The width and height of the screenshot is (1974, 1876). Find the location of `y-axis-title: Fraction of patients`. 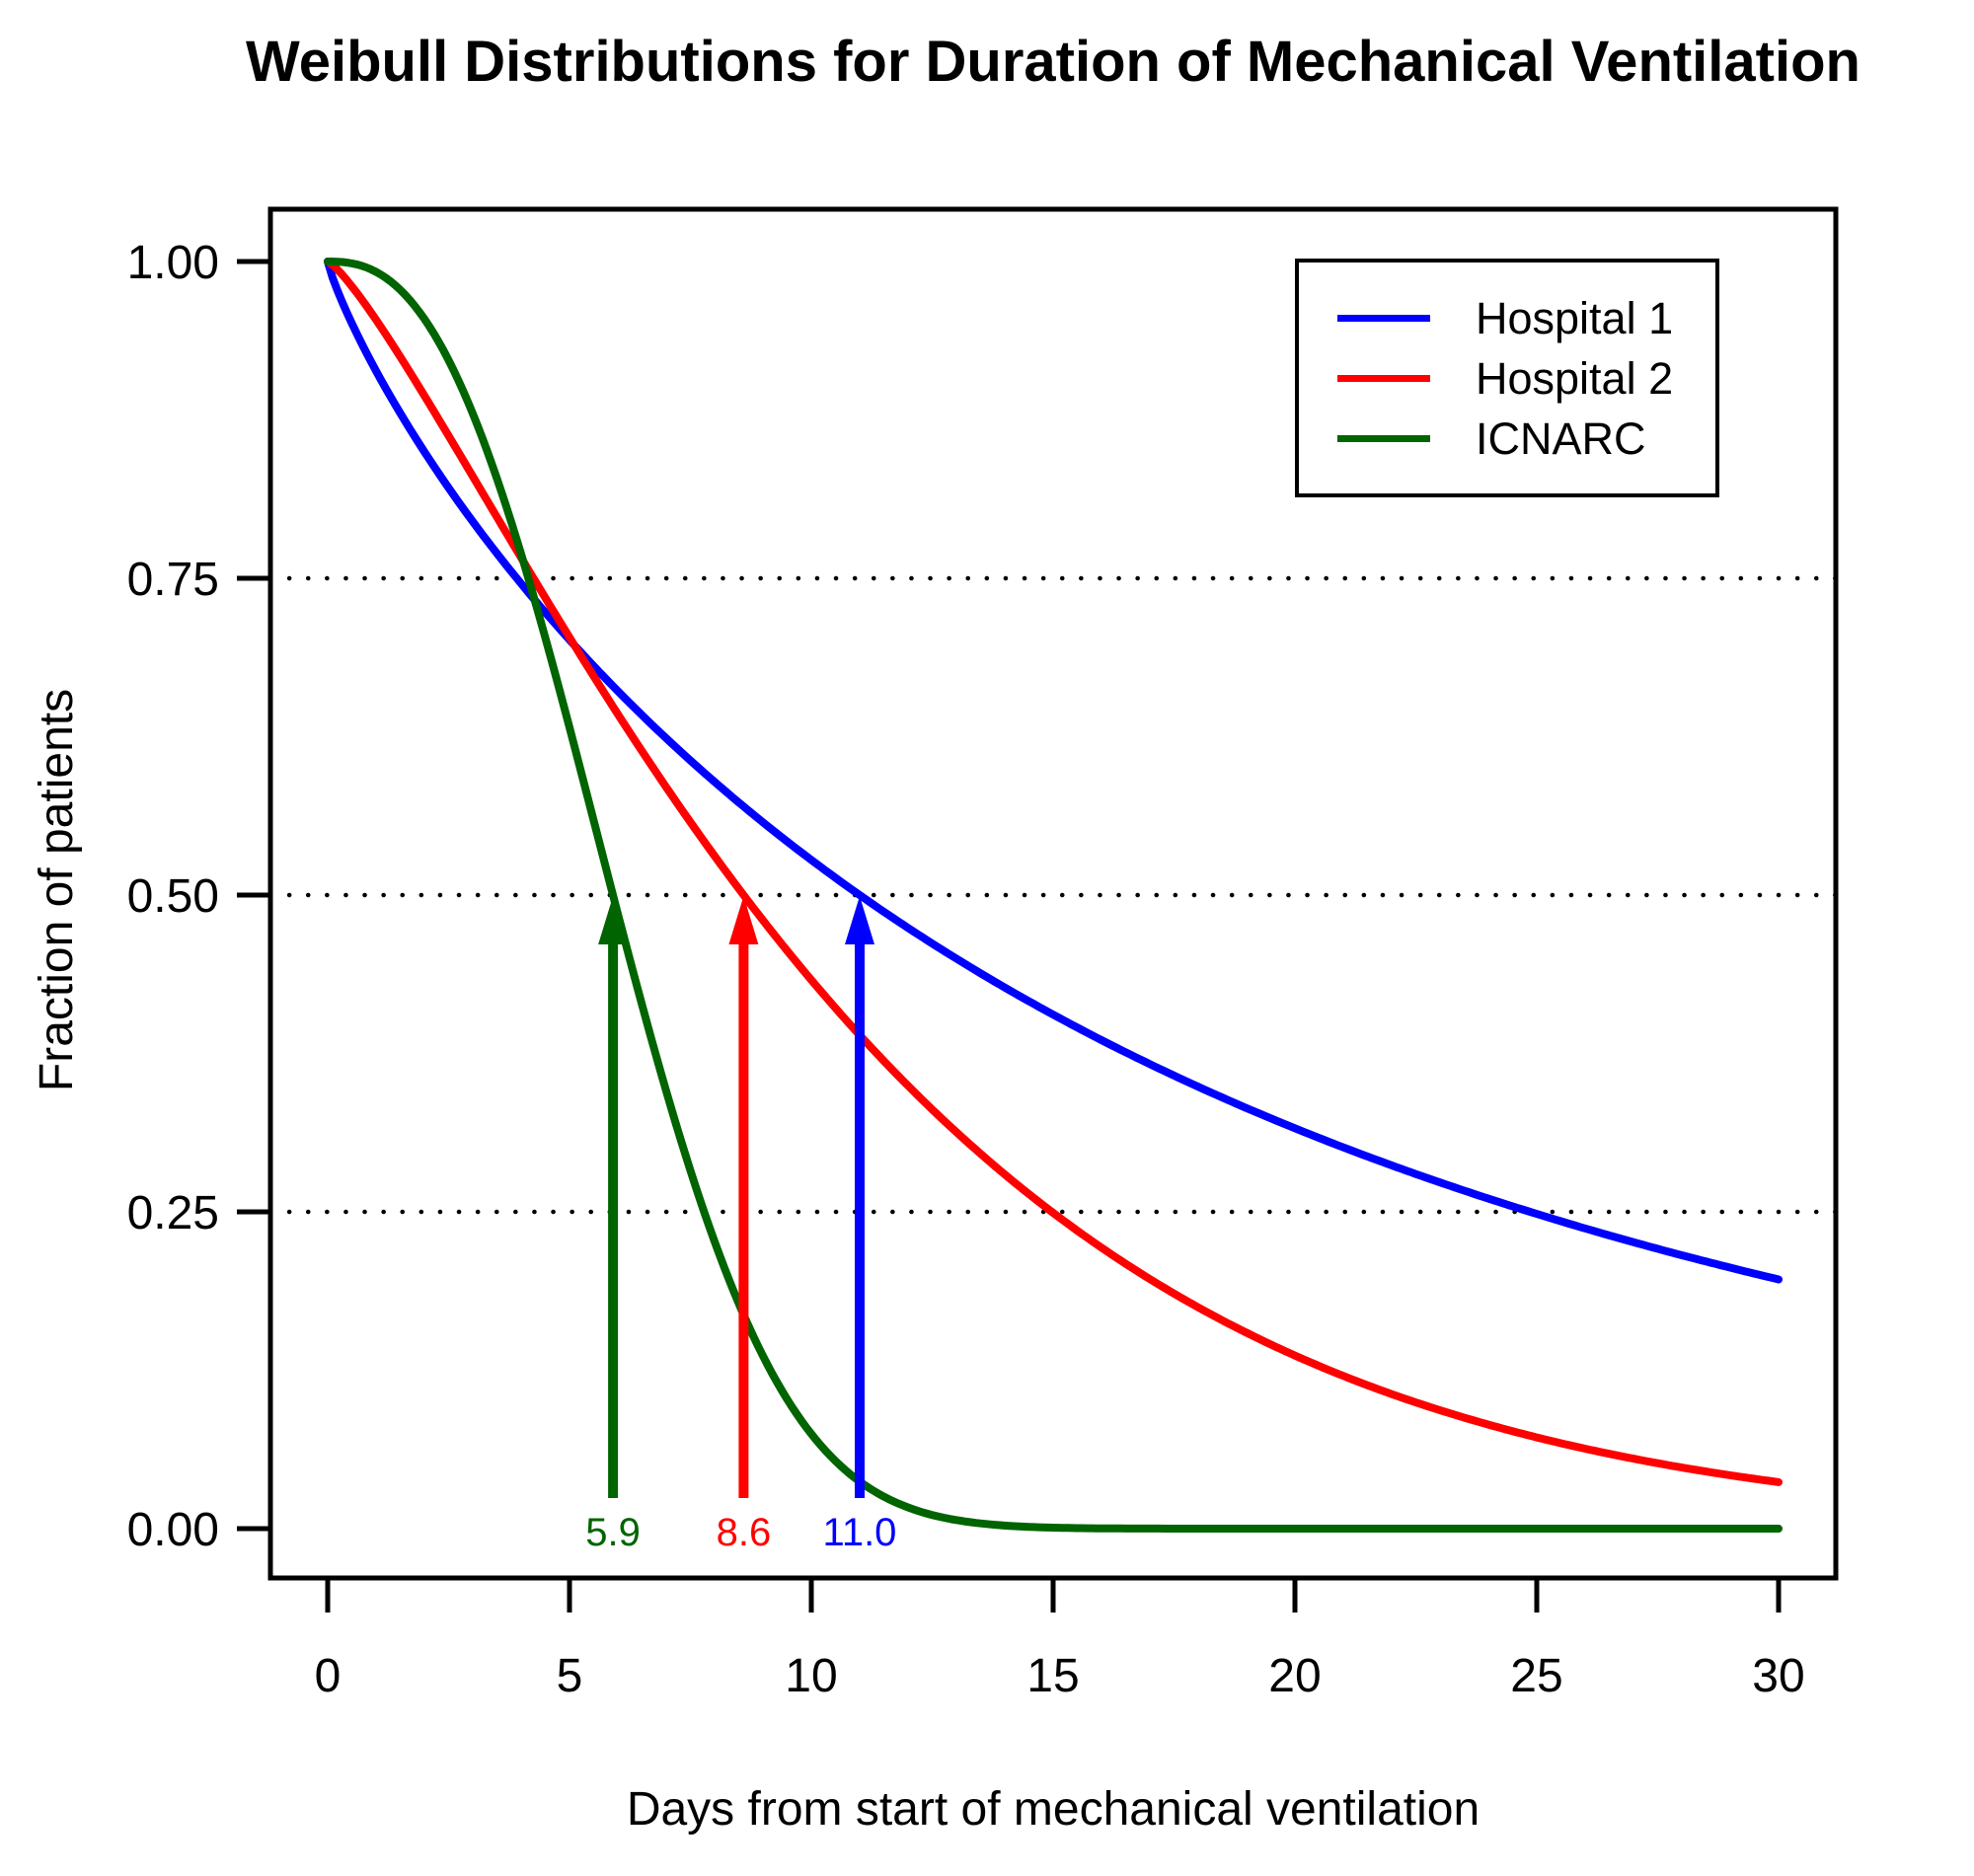

y-axis-title: Fraction of patients is located at coordinates (57, 890).